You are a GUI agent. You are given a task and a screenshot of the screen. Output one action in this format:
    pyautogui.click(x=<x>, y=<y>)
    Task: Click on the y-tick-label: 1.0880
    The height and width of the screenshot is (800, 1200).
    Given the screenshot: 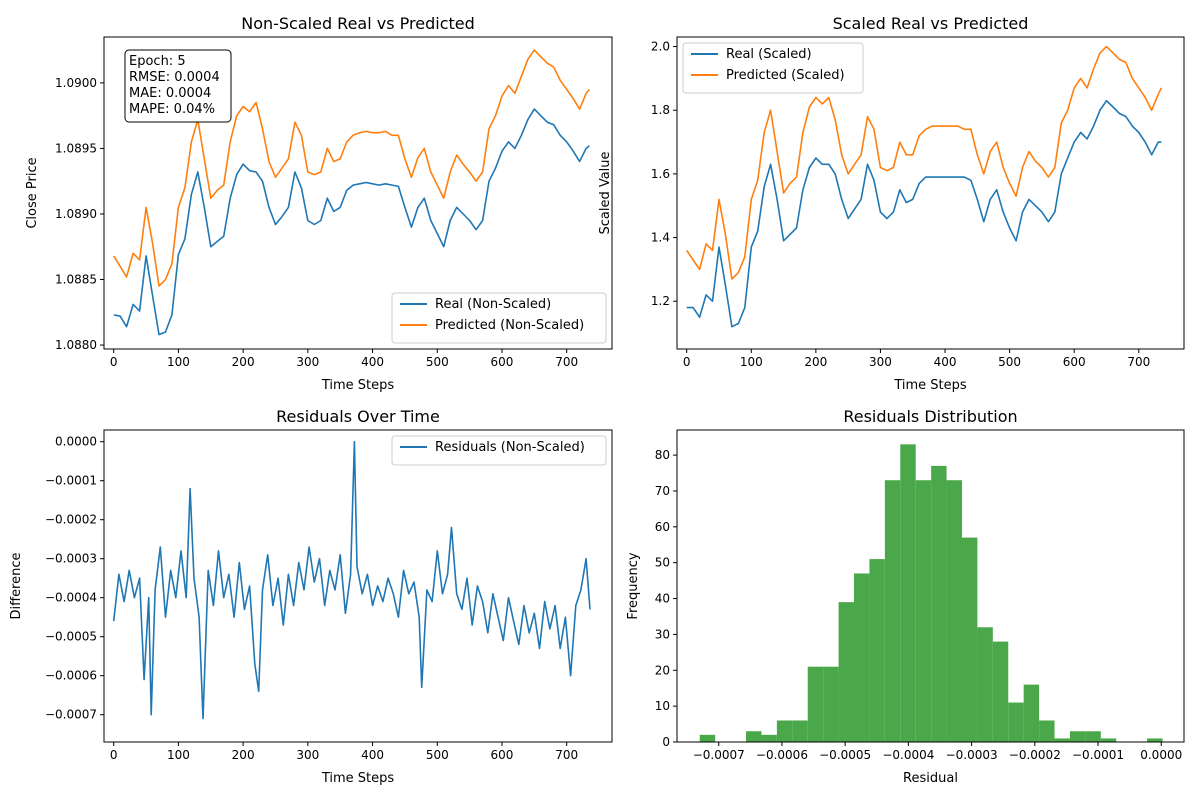 What is the action you would take?
    pyautogui.click(x=76, y=345)
    